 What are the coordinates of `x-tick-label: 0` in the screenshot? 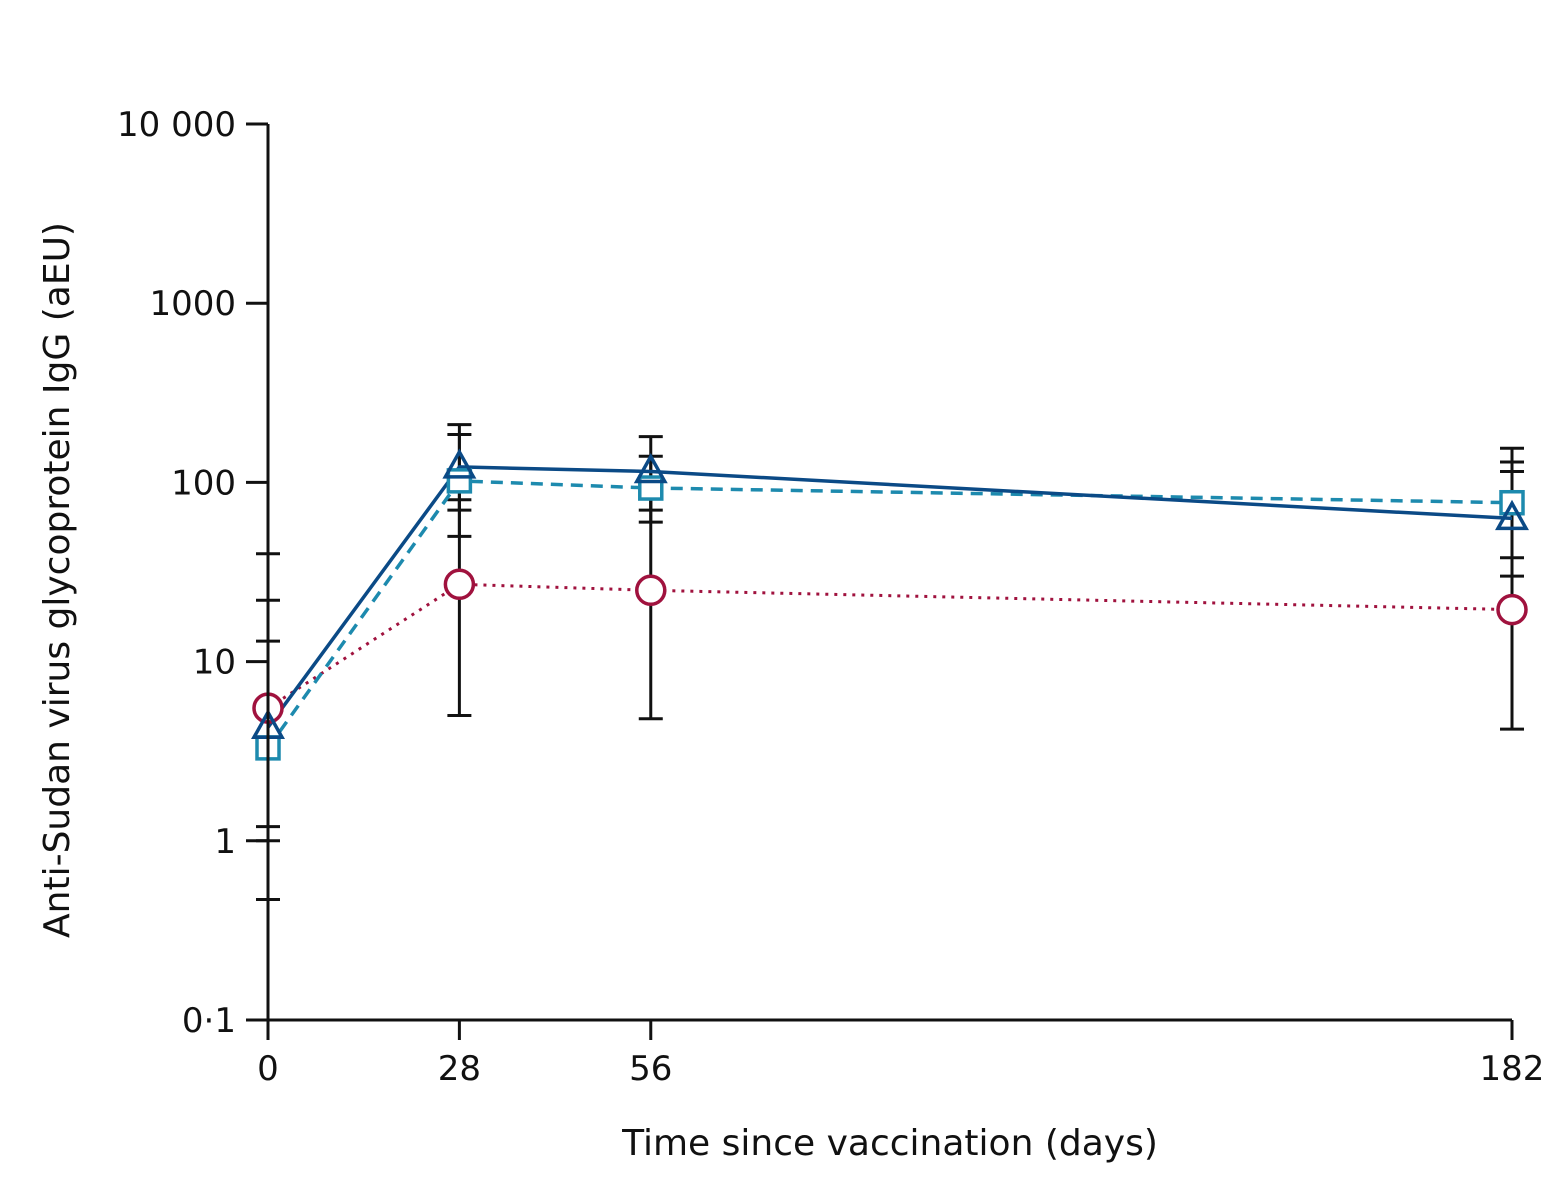 It's located at (268, 1069).